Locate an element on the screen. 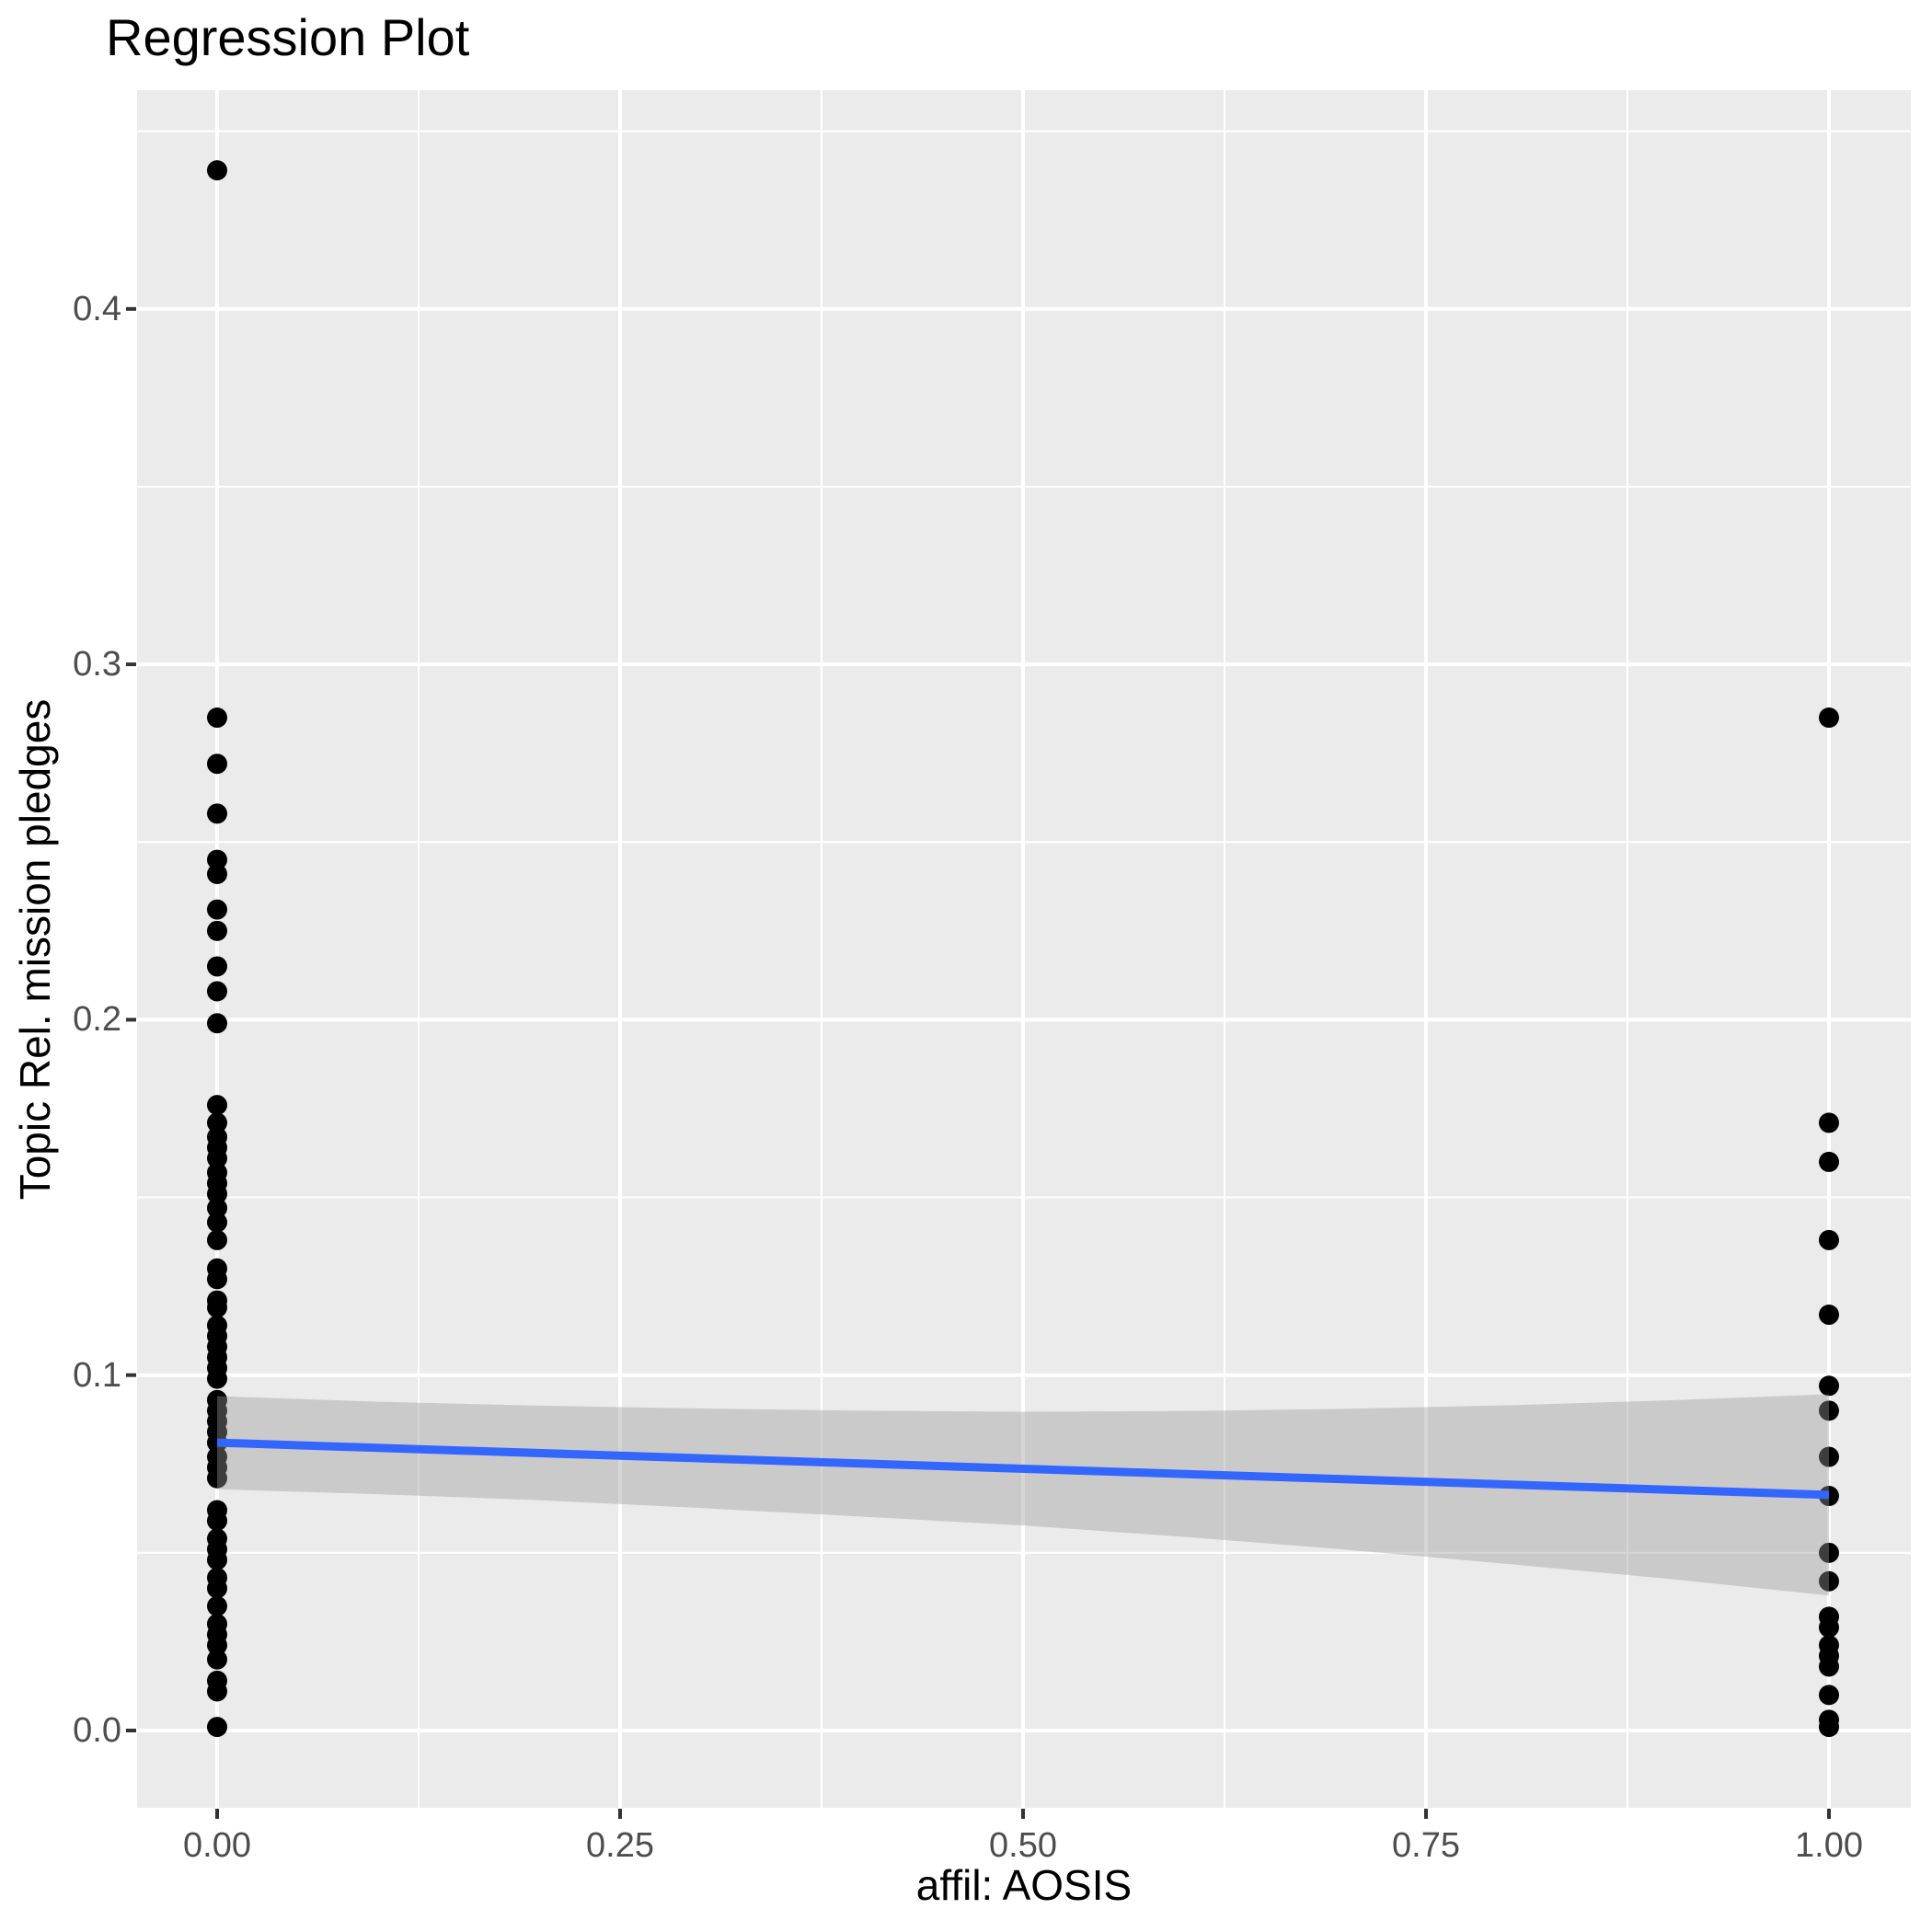 The image size is (1932, 1932). plot-title: Regression Plot is located at coordinates (288, 37).